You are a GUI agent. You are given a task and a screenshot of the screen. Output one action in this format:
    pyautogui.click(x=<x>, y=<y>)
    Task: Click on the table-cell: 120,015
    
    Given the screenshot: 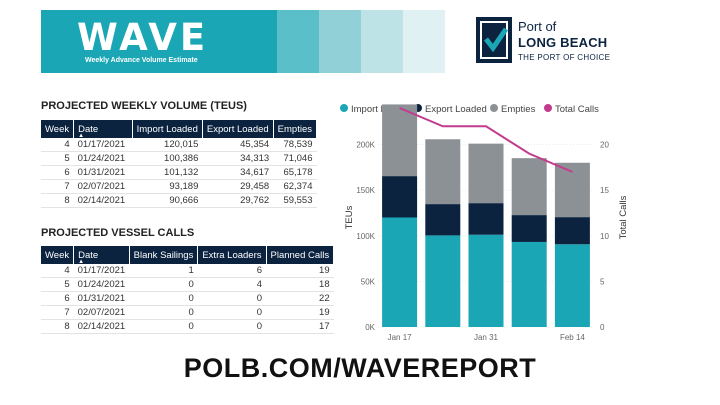 What is the action you would take?
    pyautogui.click(x=167, y=145)
    